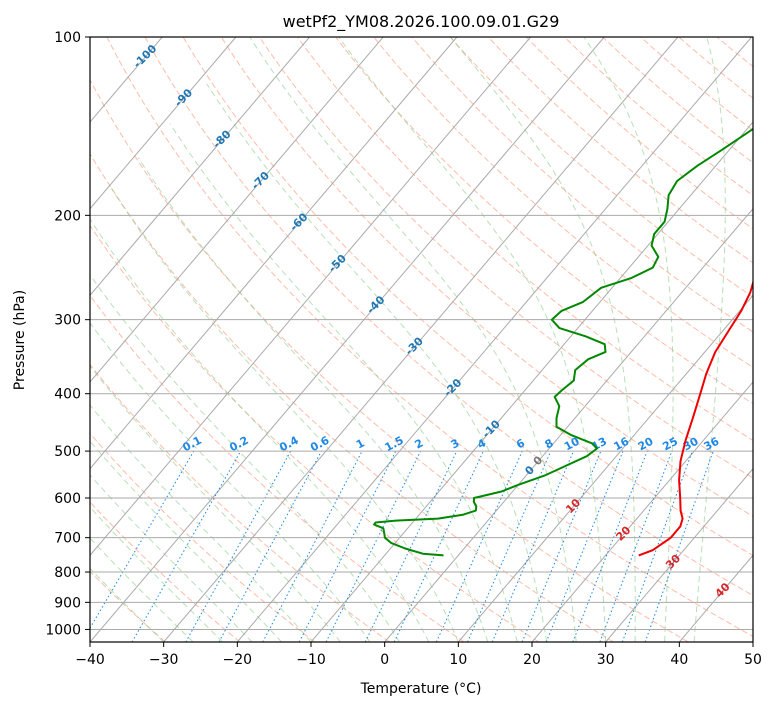 This screenshot has height=708, width=775. Describe the element at coordinates (67, 38) in the screenshot. I see `y-tick-label: 100` at that location.